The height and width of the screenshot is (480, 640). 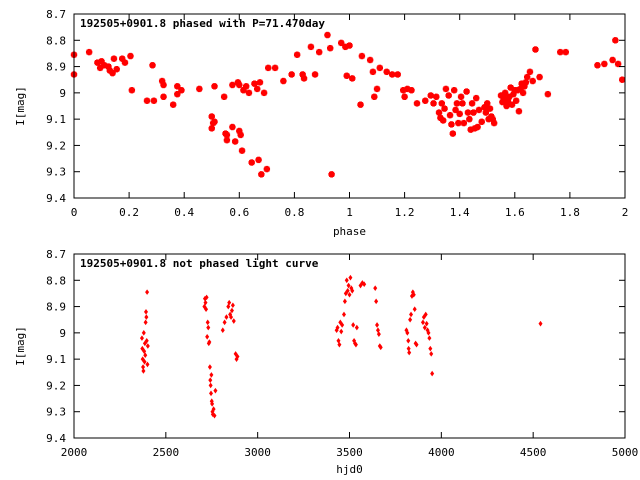 I want to click on phased-y-tick-label: 9.3, so click(x=56, y=172).